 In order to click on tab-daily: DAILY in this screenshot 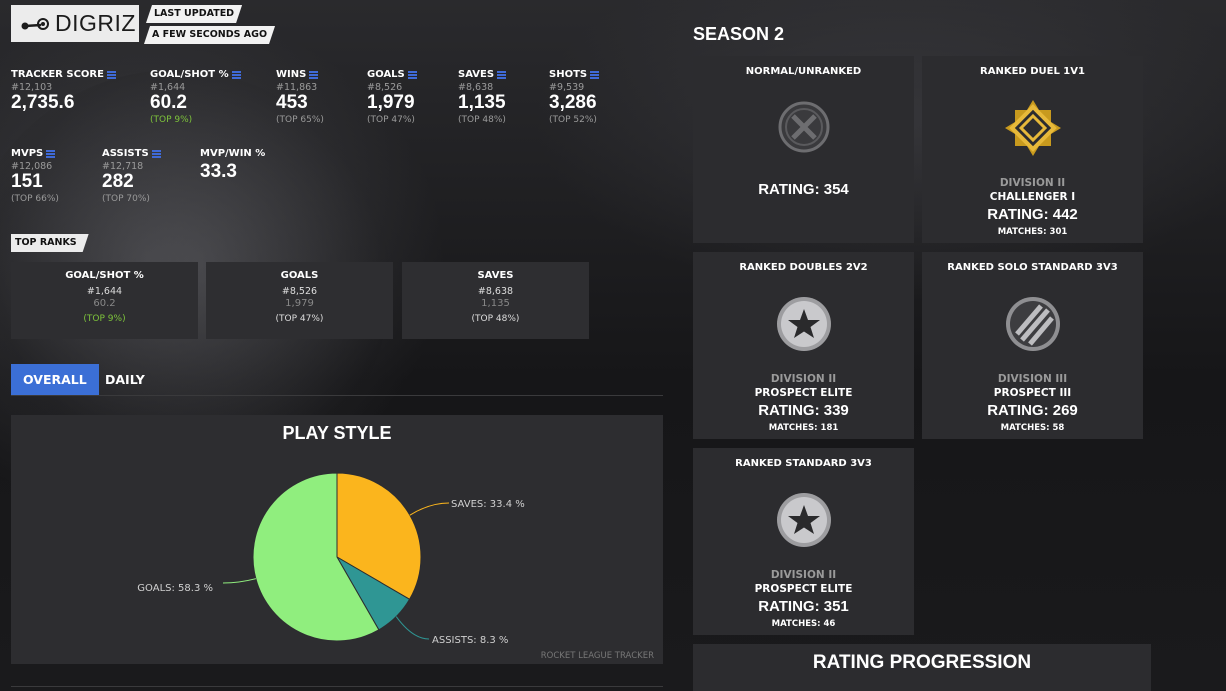, I will do `click(125, 379)`.